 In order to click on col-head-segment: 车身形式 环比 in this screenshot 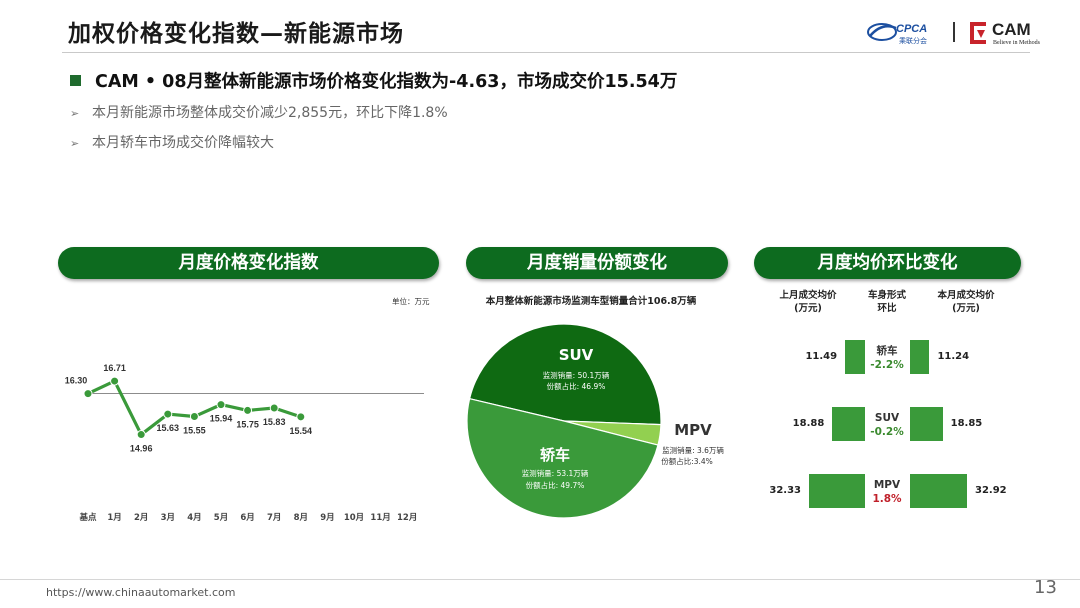, I will do `click(887, 302)`.